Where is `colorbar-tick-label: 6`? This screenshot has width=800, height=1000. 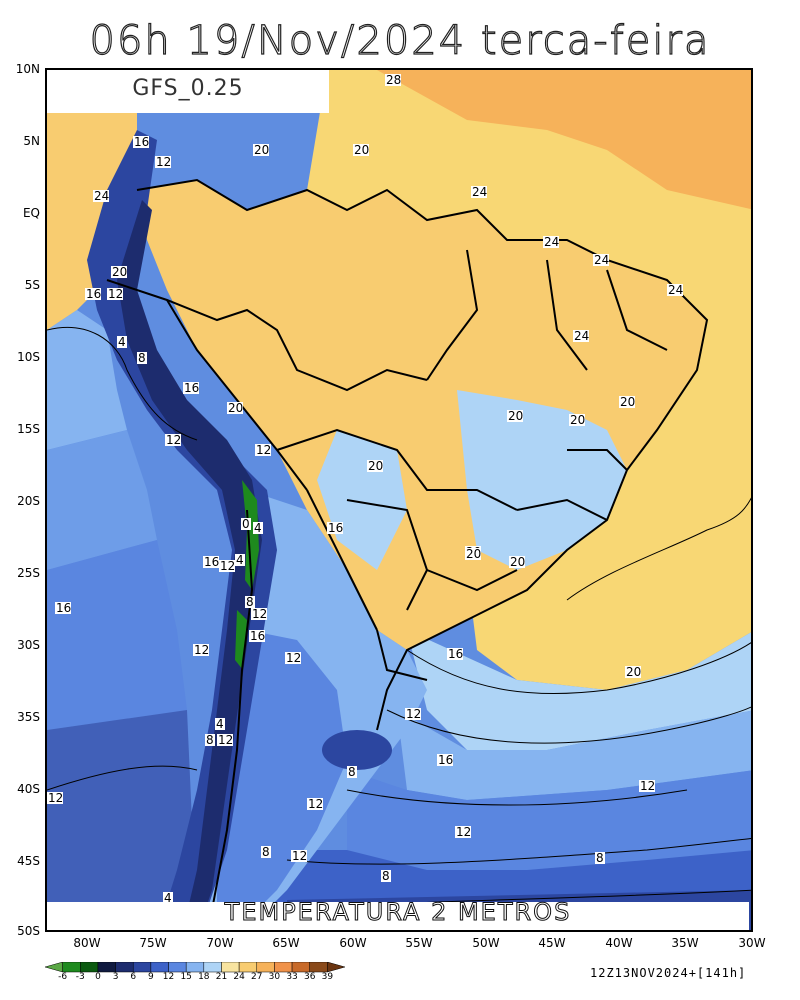 colorbar-tick-label: 6 is located at coordinates (133, 977).